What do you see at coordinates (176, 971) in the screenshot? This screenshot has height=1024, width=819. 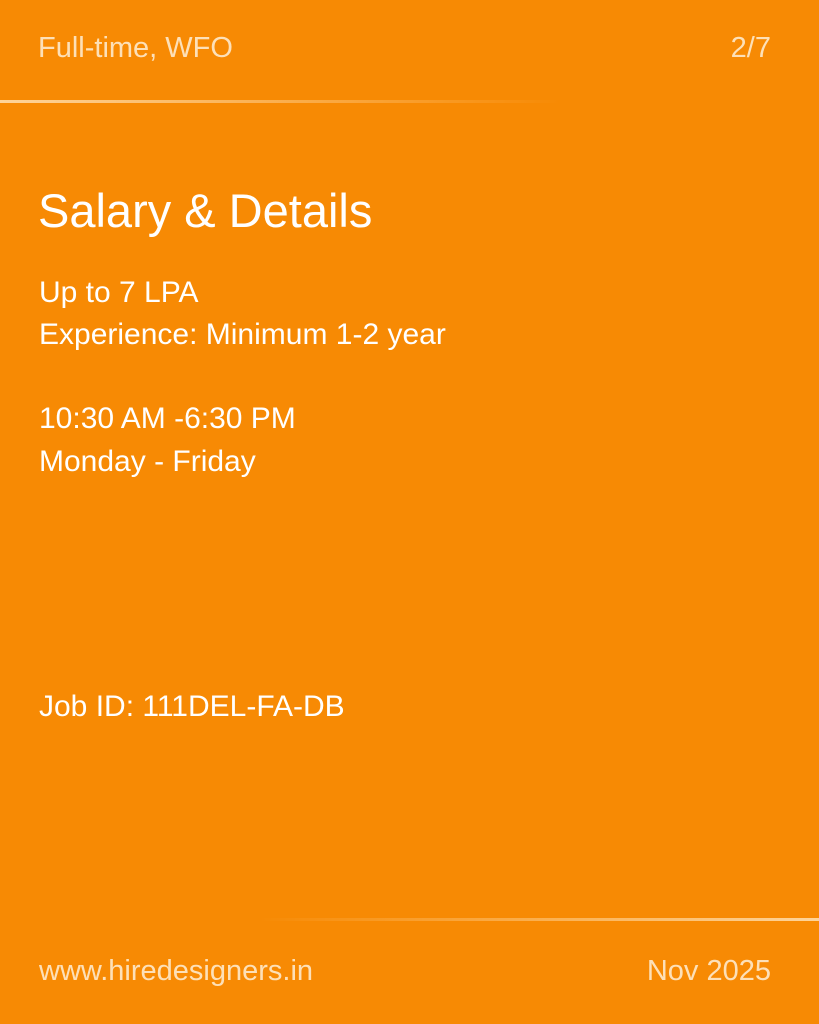 I see `website-link: www.hiredesigners.in` at bounding box center [176, 971].